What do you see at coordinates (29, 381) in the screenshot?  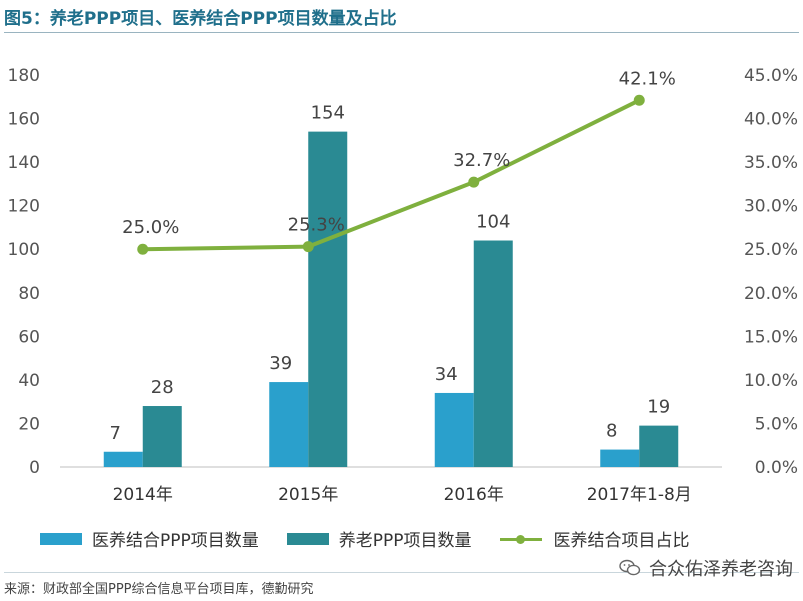 I see `y-tick-label: 40` at bounding box center [29, 381].